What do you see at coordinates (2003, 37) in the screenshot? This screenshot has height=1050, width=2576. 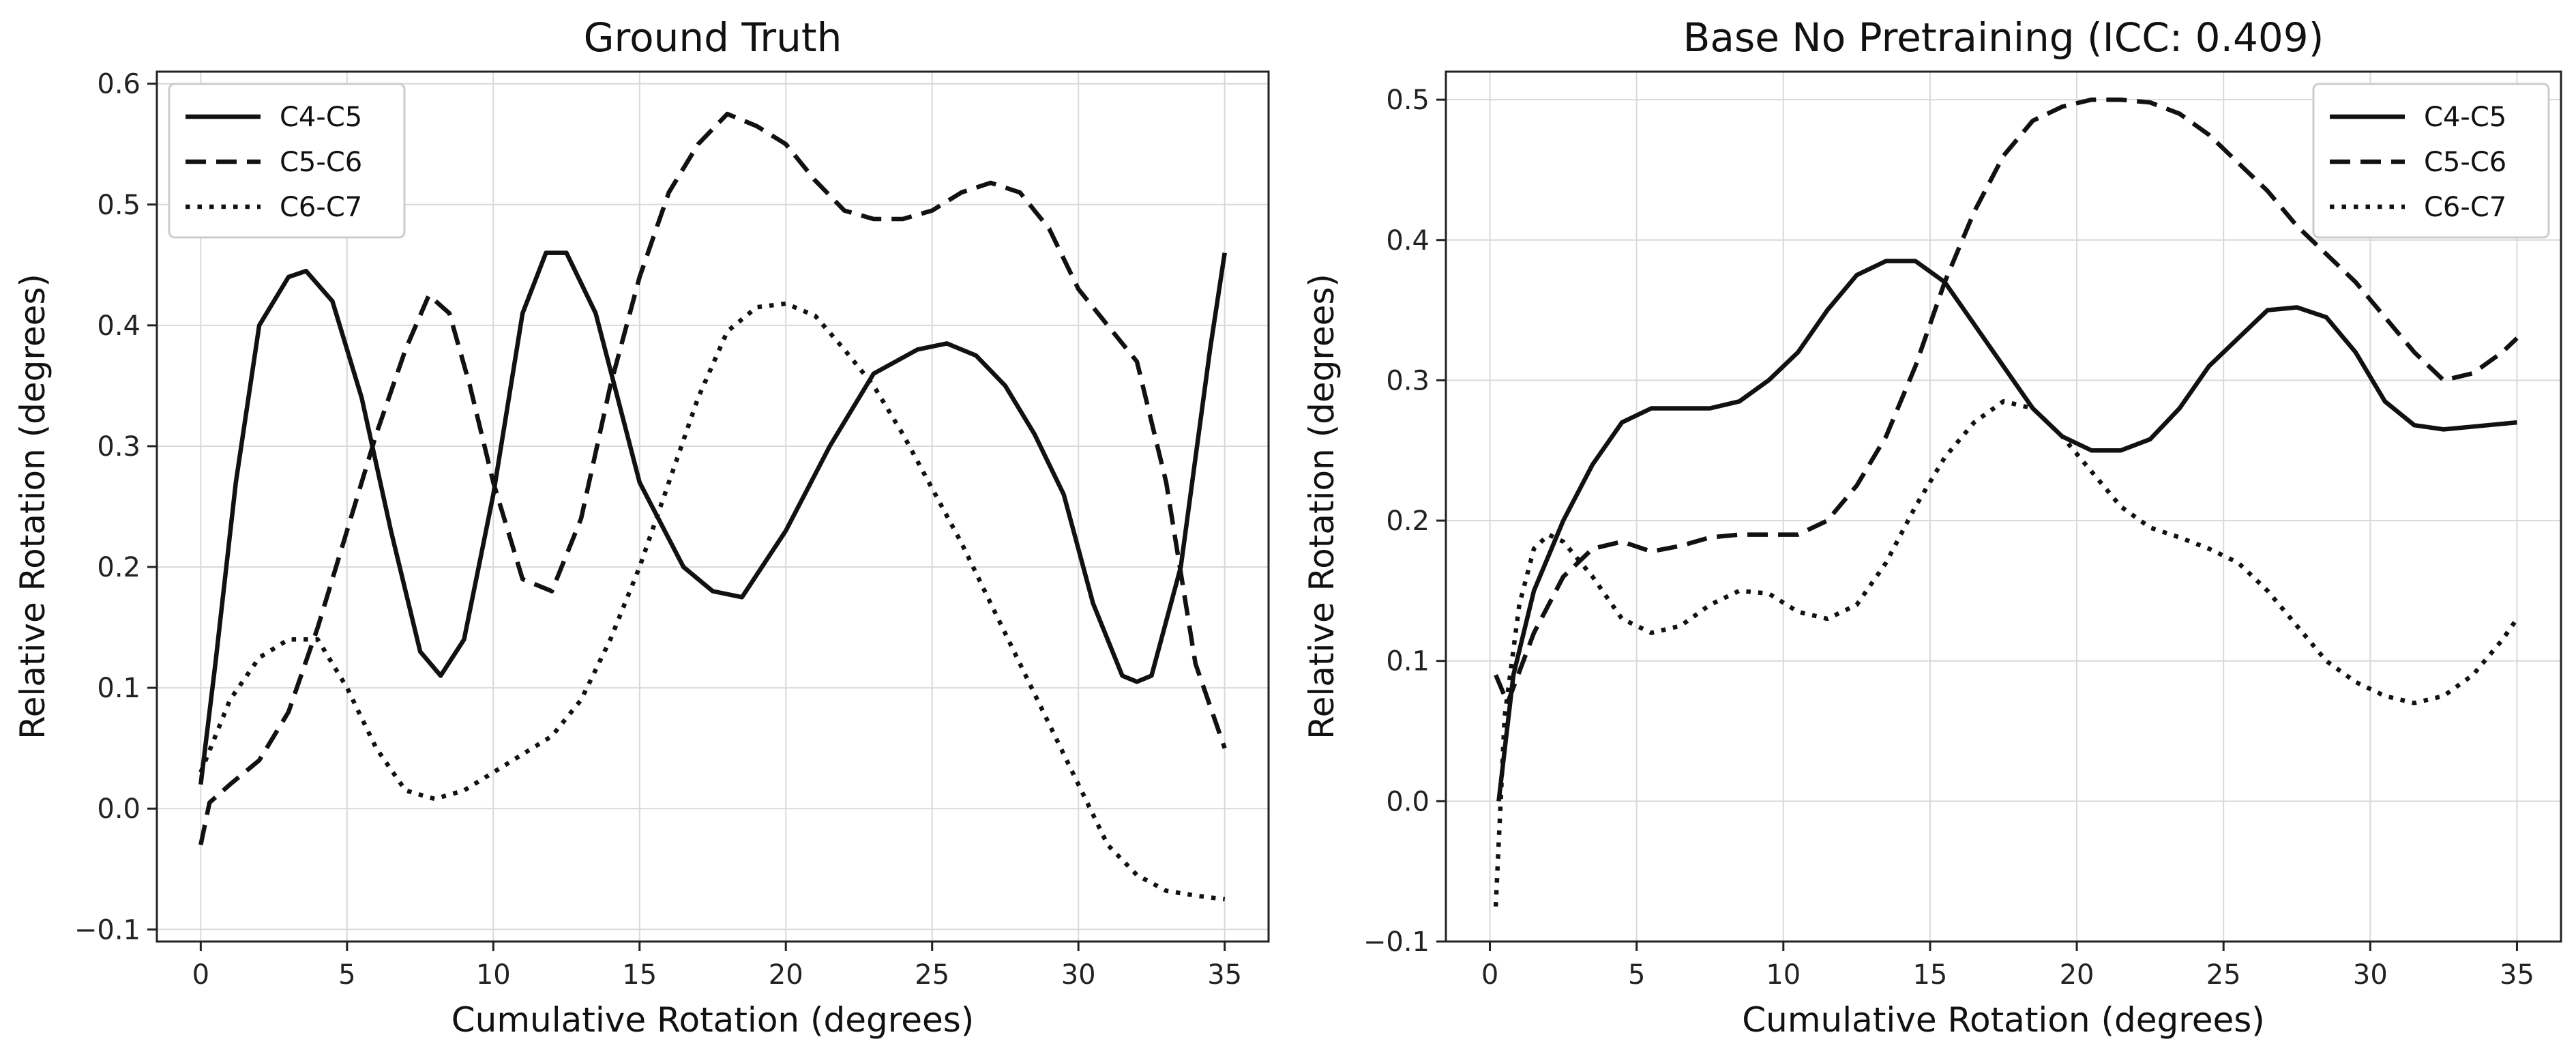 I see `chart-title: Base No Pretraining (ICC: 0.409)` at bounding box center [2003, 37].